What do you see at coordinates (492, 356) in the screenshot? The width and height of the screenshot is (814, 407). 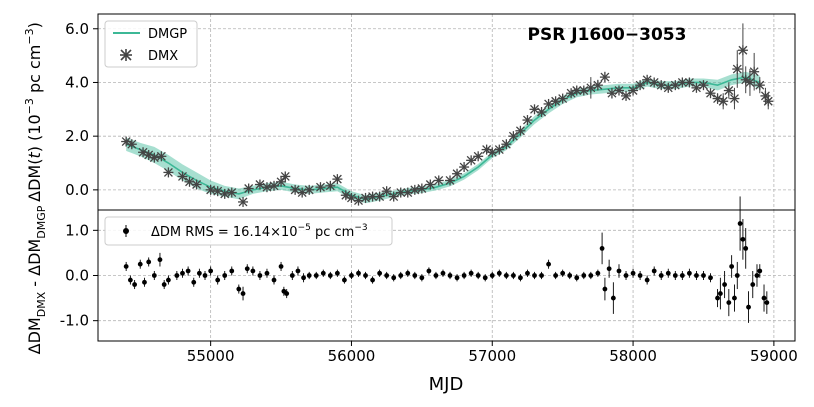 I see `x-tick-label: 57000` at bounding box center [492, 356].